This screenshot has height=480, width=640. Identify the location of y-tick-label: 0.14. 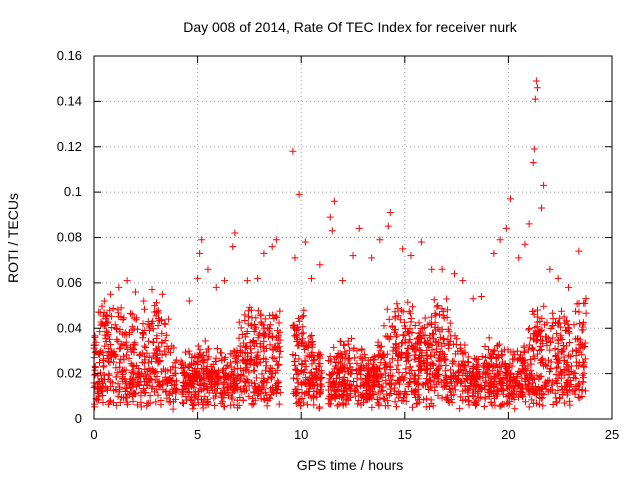
(69, 100).